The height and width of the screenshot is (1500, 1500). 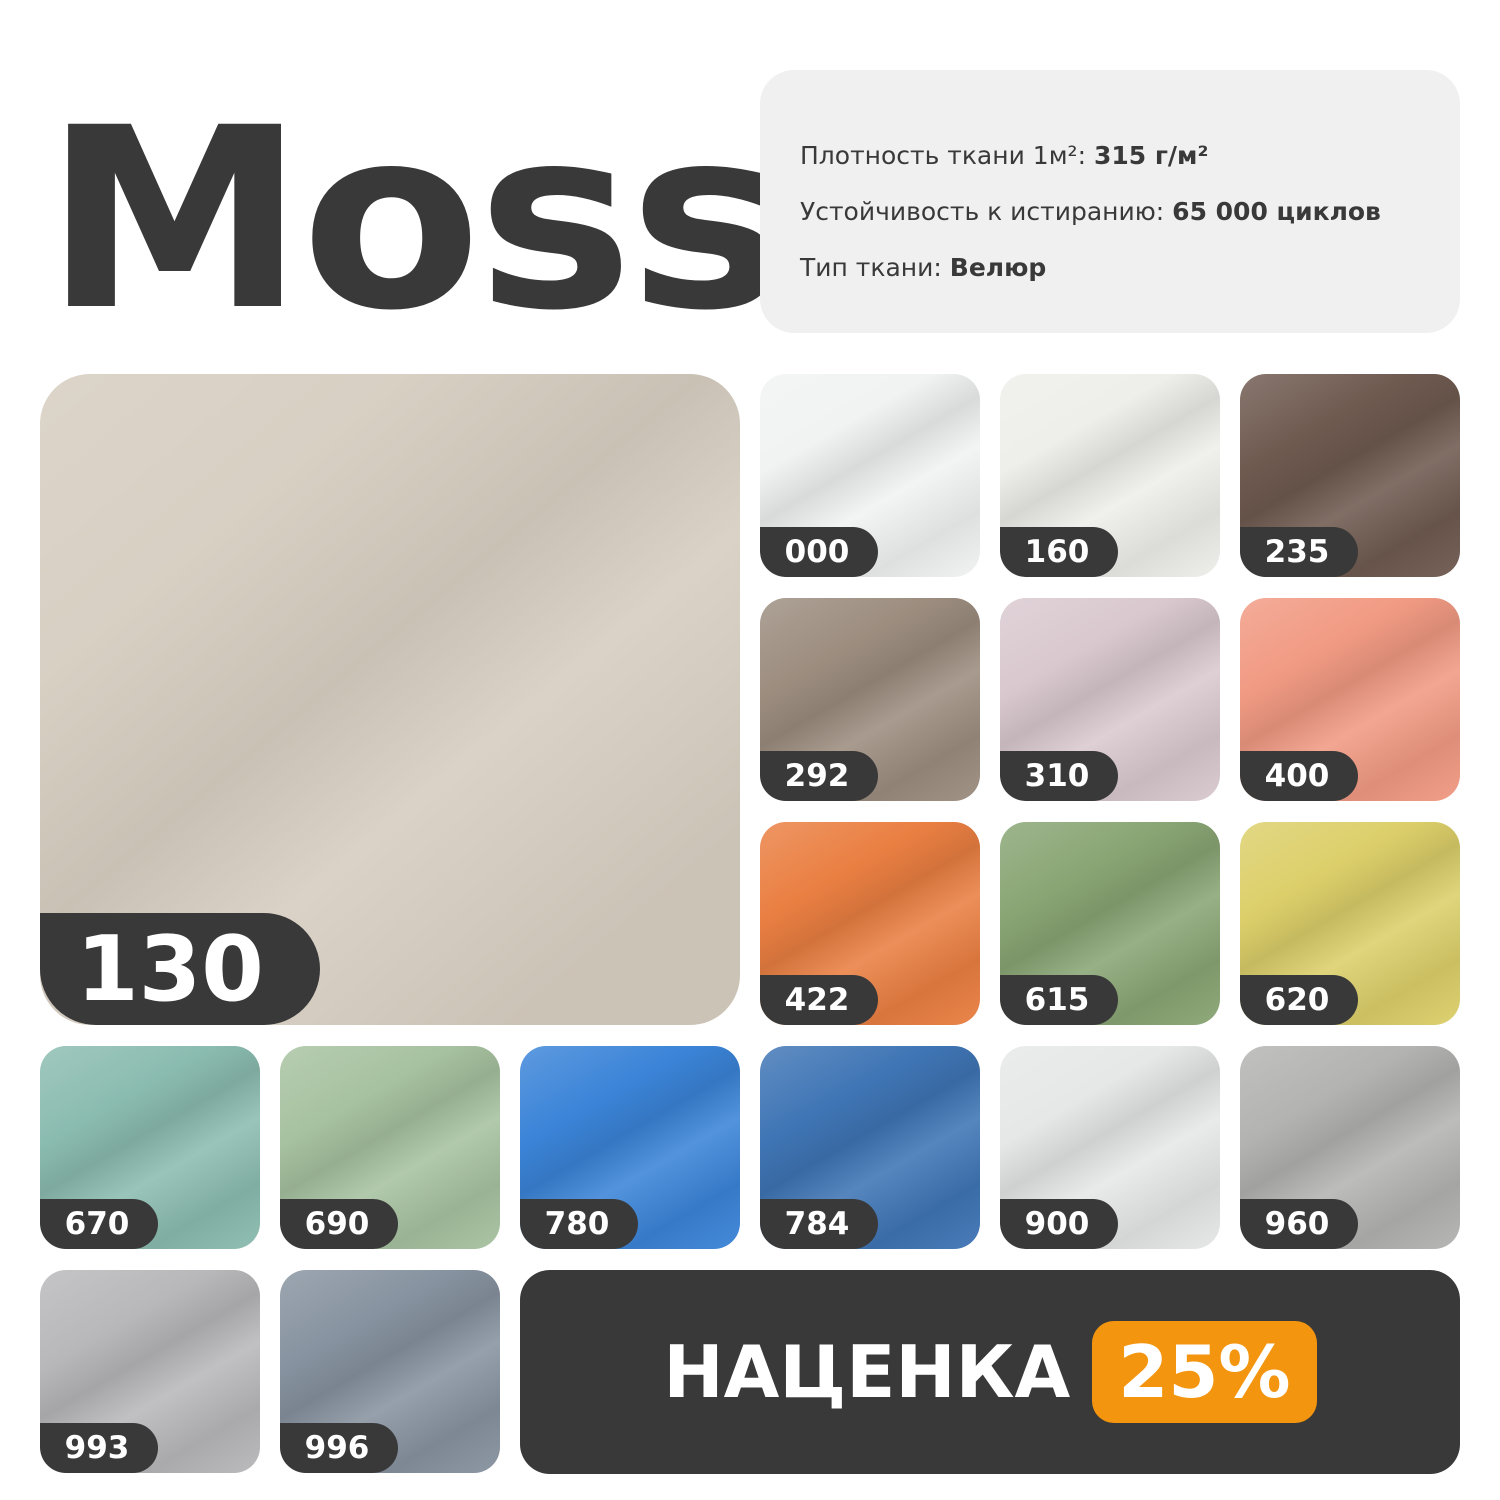 What do you see at coordinates (1299, 1000) in the screenshot?
I see `color-code-badge: 620` at bounding box center [1299, 1000].